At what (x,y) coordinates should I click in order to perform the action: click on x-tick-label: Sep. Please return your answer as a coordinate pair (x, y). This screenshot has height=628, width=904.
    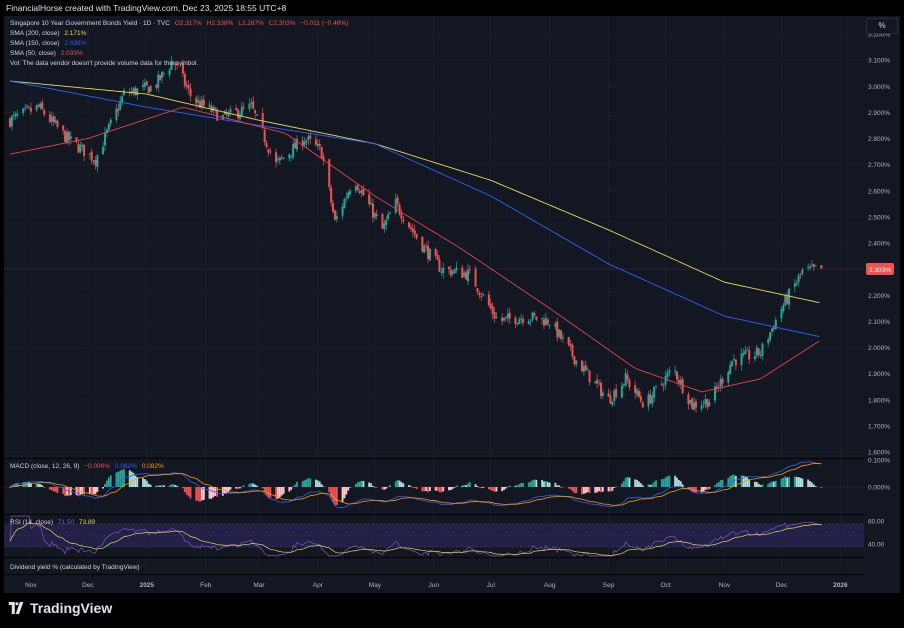
    Looking at the image, I should click on (609, 585).